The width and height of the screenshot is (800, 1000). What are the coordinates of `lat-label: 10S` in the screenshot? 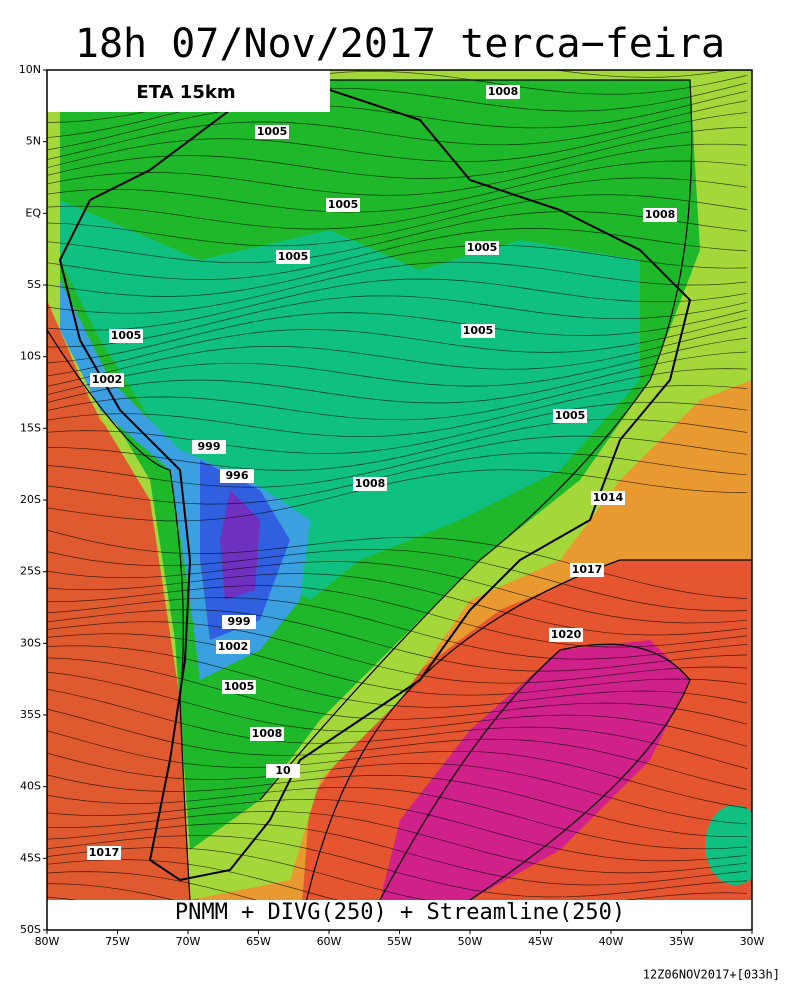 It's located at (30, 356).